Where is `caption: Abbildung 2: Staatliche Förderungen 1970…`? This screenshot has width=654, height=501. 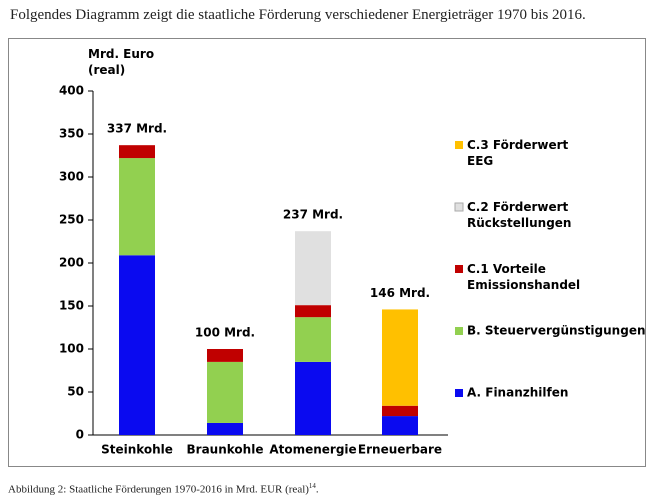
caption: Abbildung 2: Staatliche Förderungen 1970… is located at coordinates (163, 489).